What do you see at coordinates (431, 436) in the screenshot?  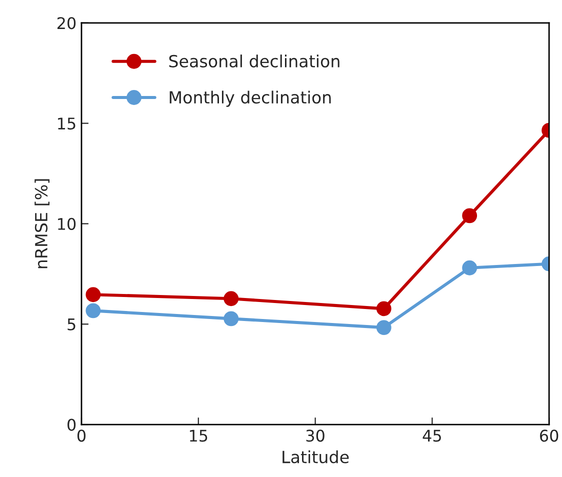 I see `x-tick-label: 45` at bounding box center [431, 436].